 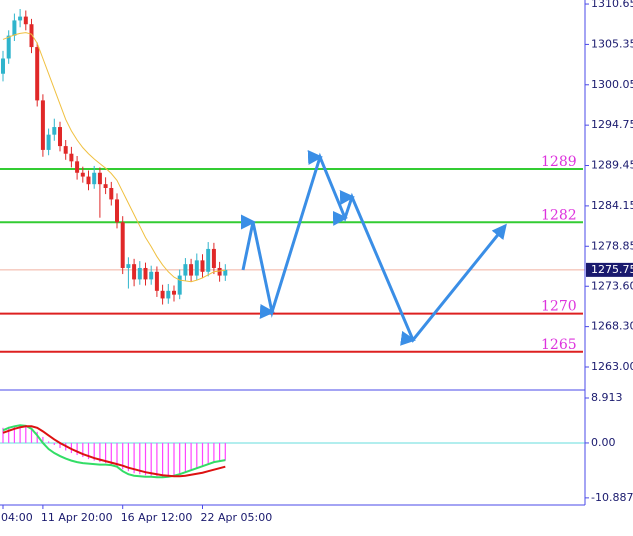 I want to click on level-label: 1270, so click(x=559, y=307).